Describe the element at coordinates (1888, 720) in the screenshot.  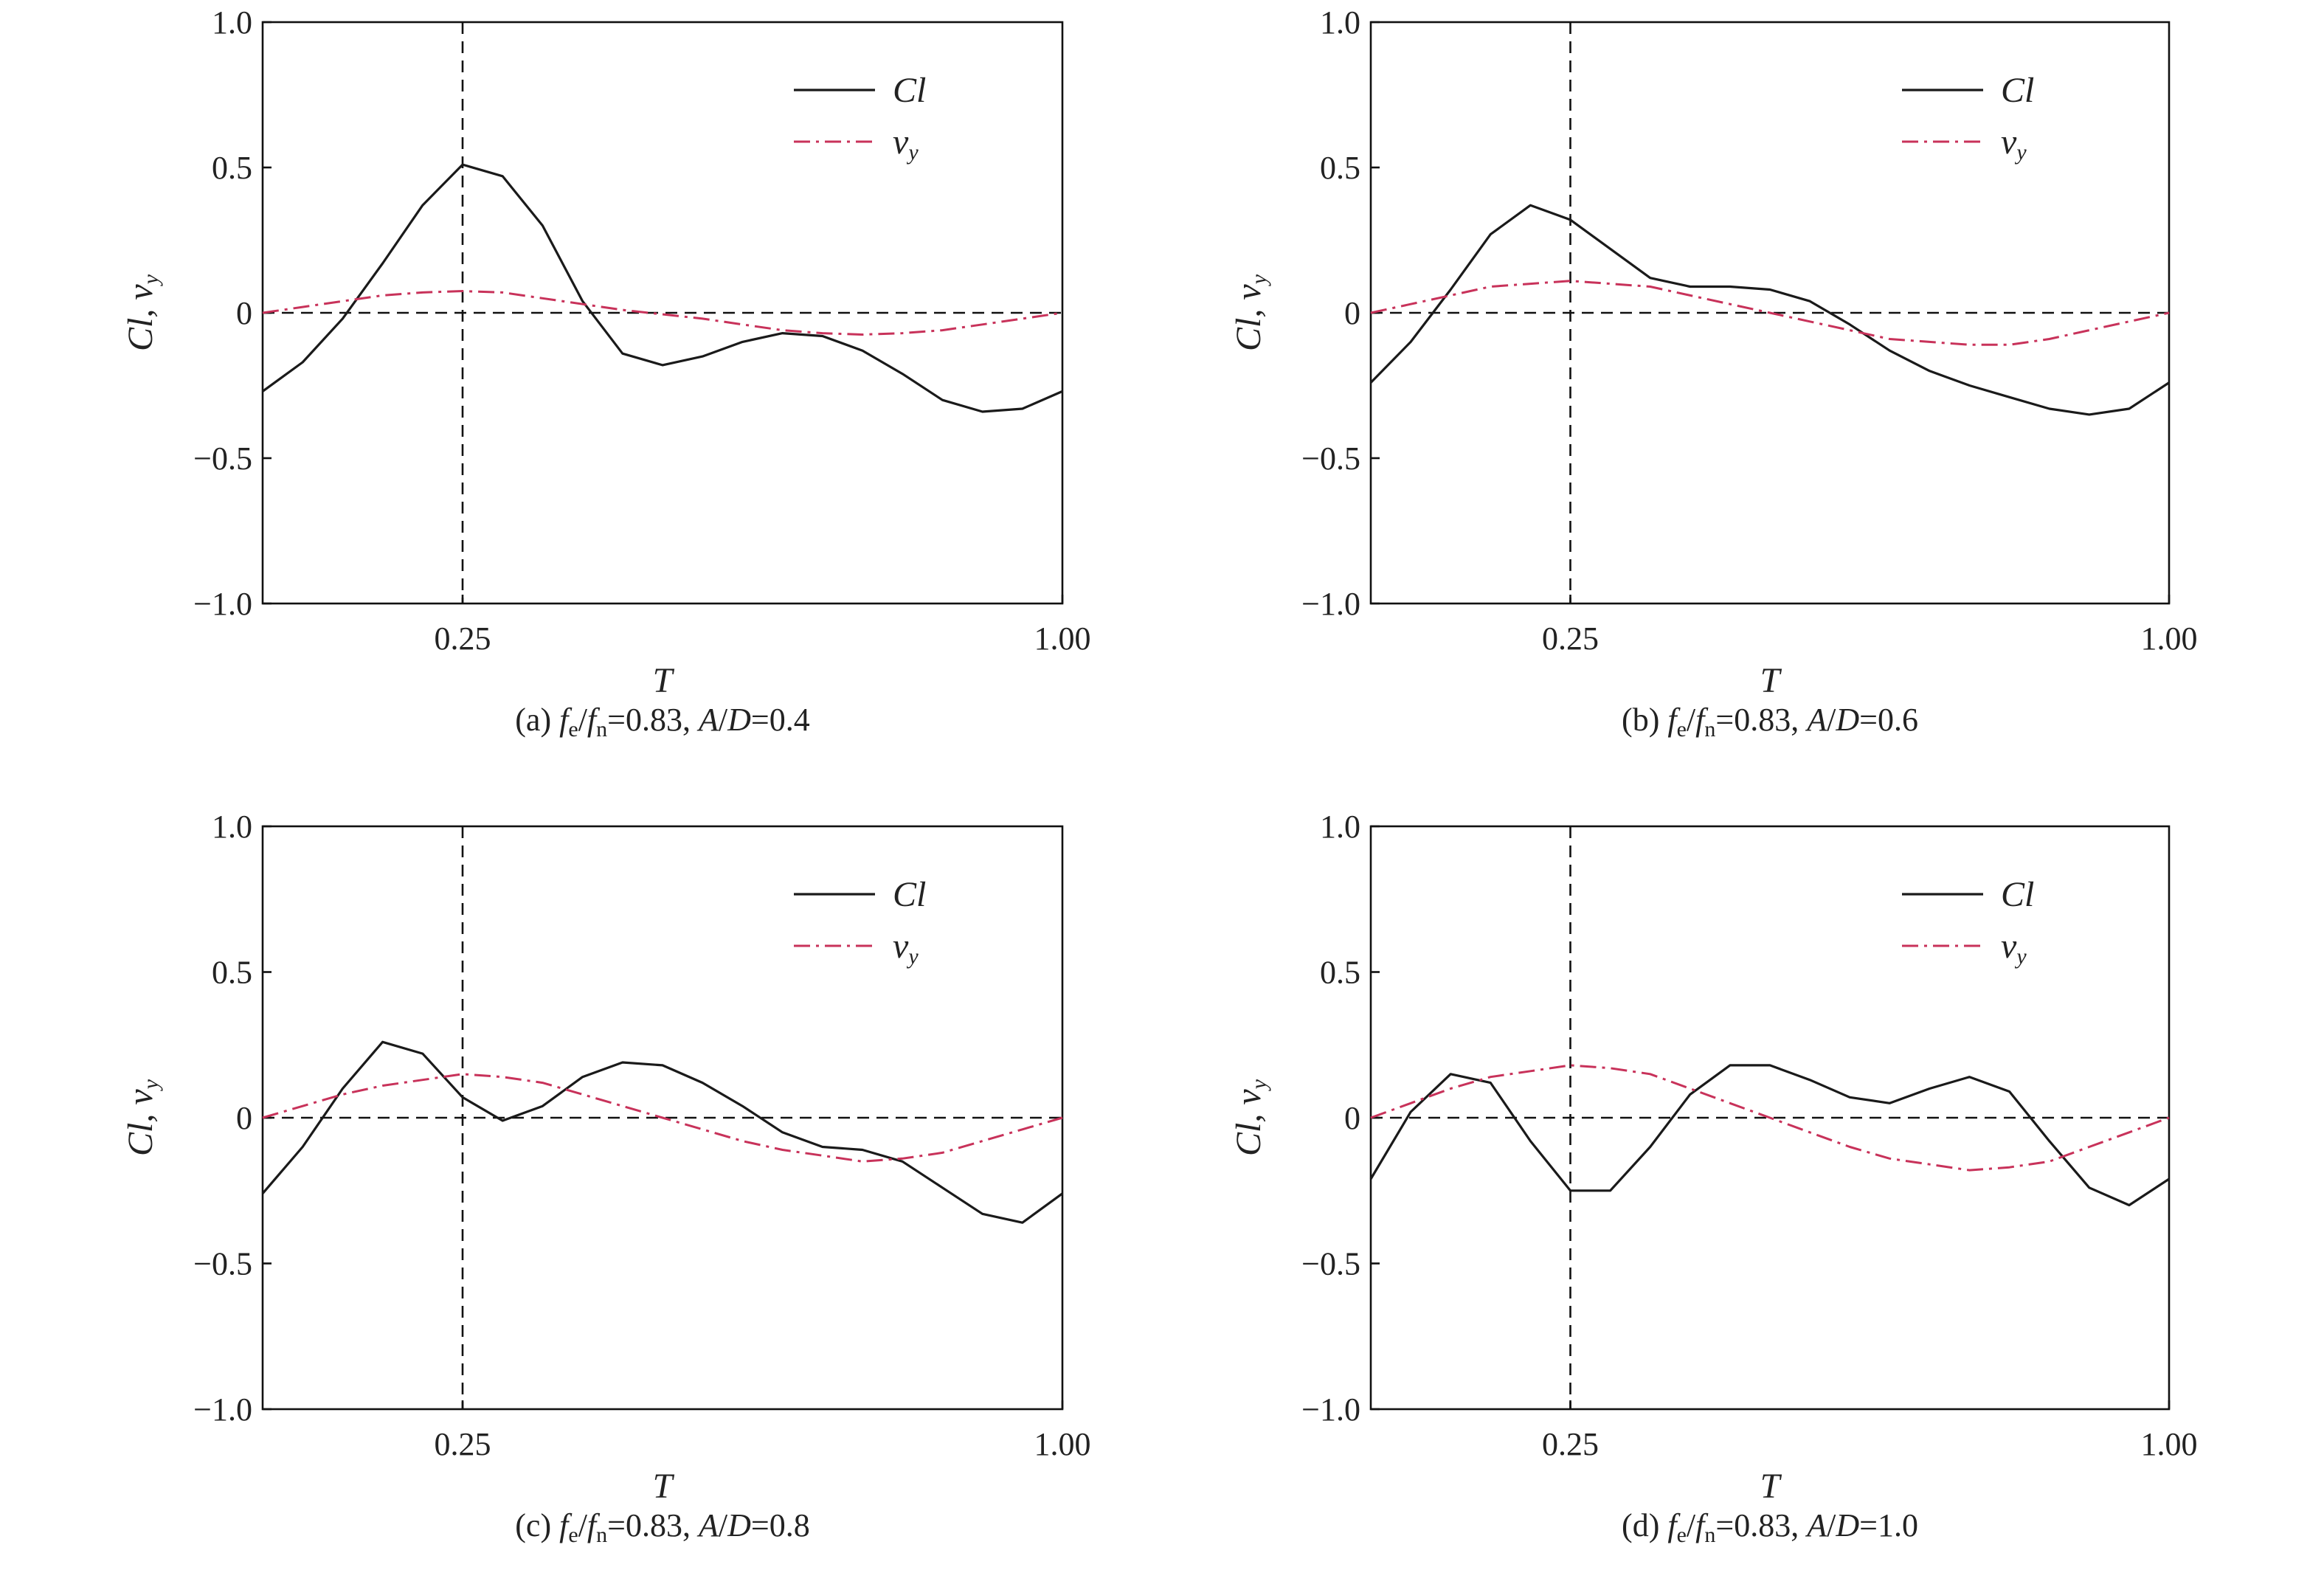
I see `text-run: =0.6` at that location.